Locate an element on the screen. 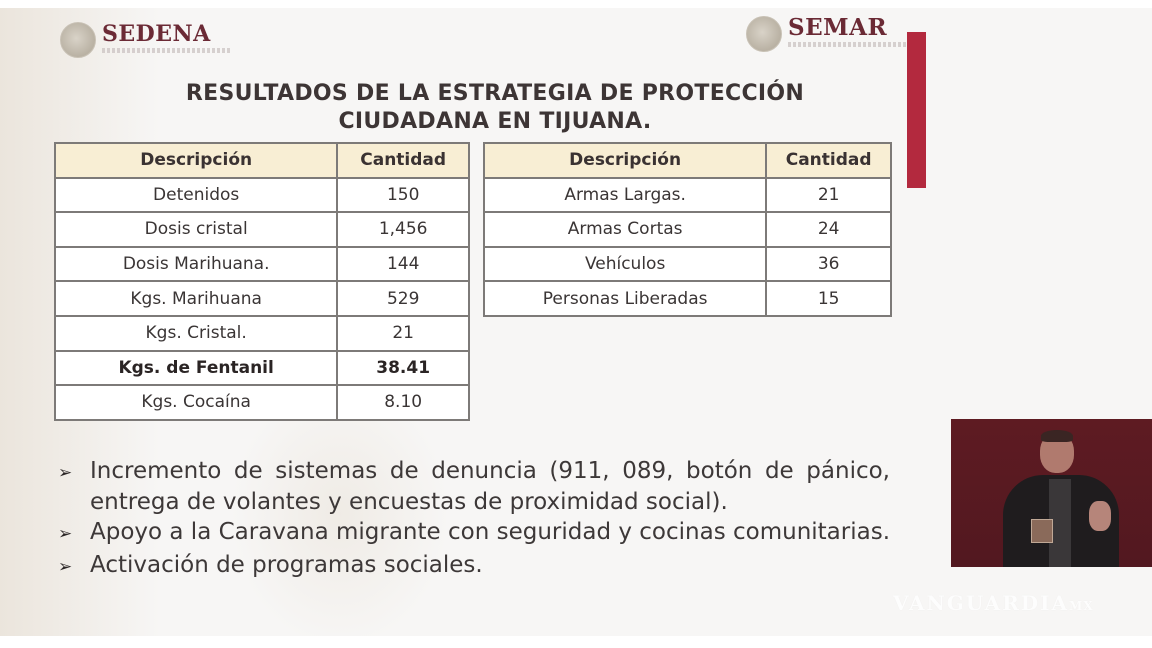 This screenshot has height=648, width=1152. row-description: Kgs. Marihuana is located at coordinates (196, 298).